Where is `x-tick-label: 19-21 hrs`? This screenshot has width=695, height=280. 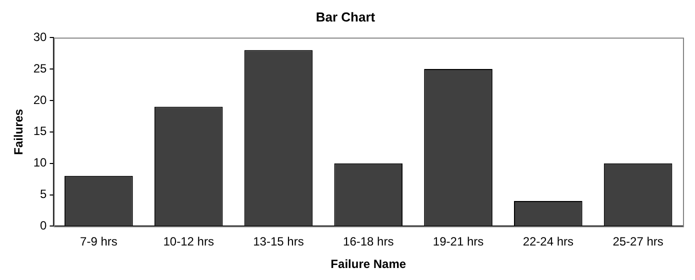
x-tick-label: 19-21 hrs is located at coordinates (458, 241).